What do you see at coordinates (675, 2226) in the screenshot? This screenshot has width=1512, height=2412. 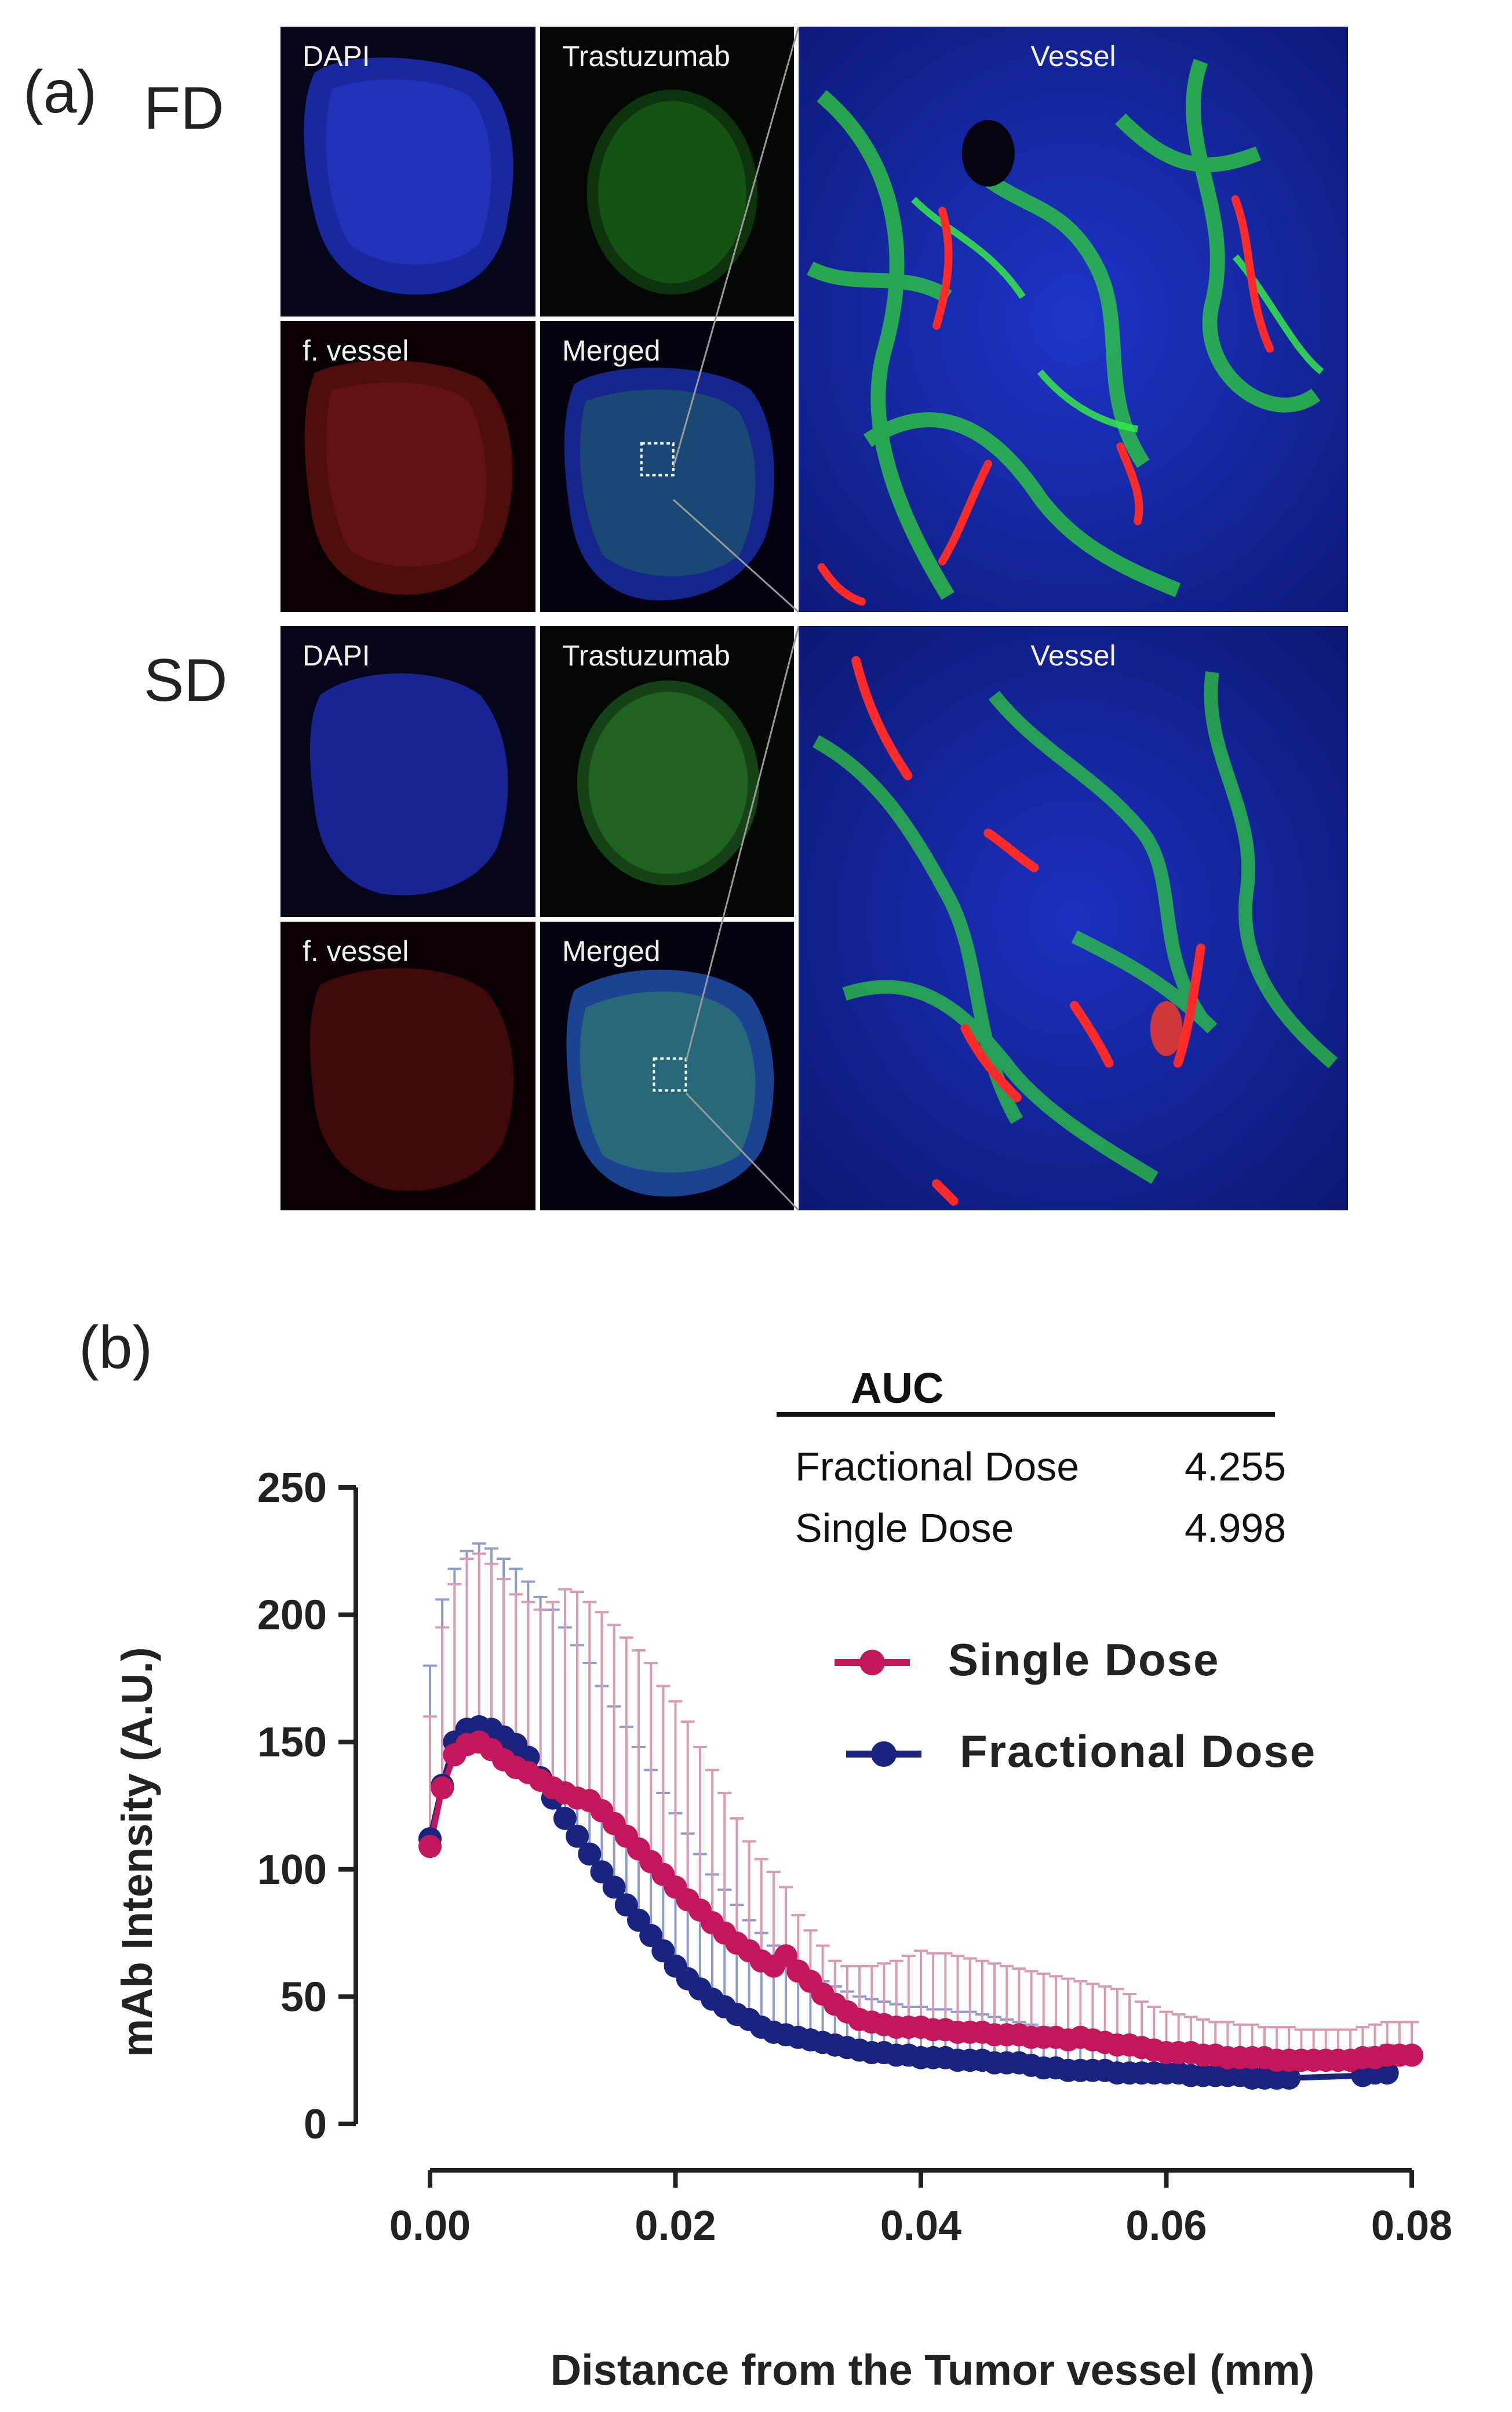 I see `x-tick-label: 0.02` at bounding box center [675, 2226].